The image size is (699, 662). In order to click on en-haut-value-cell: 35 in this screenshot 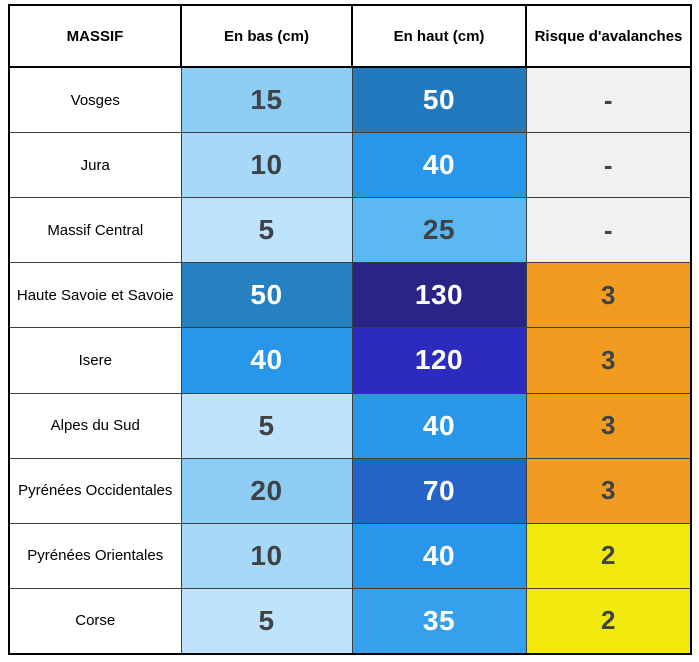, I will do `click(439, 621)`.